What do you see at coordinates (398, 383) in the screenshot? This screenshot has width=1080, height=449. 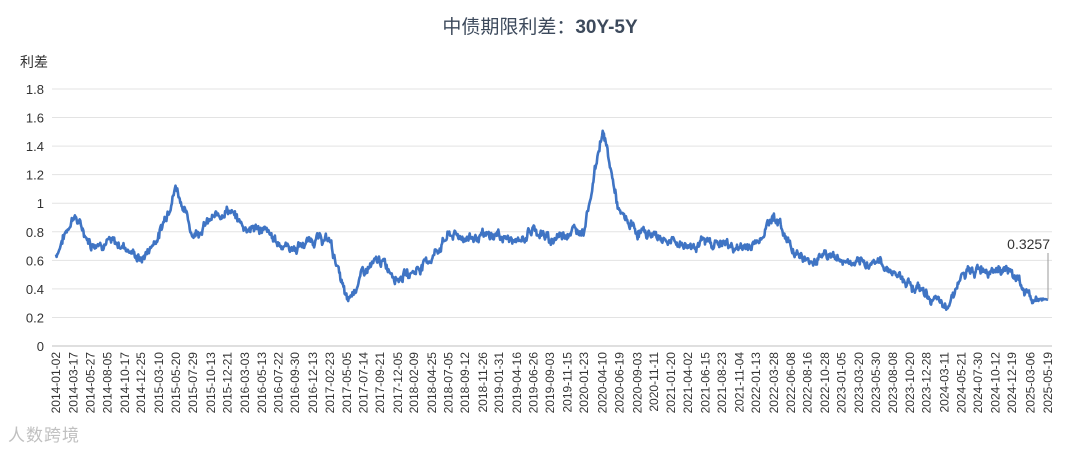 I see `x-tick-label: 2017-12-05` at bounding box center [398, 383].